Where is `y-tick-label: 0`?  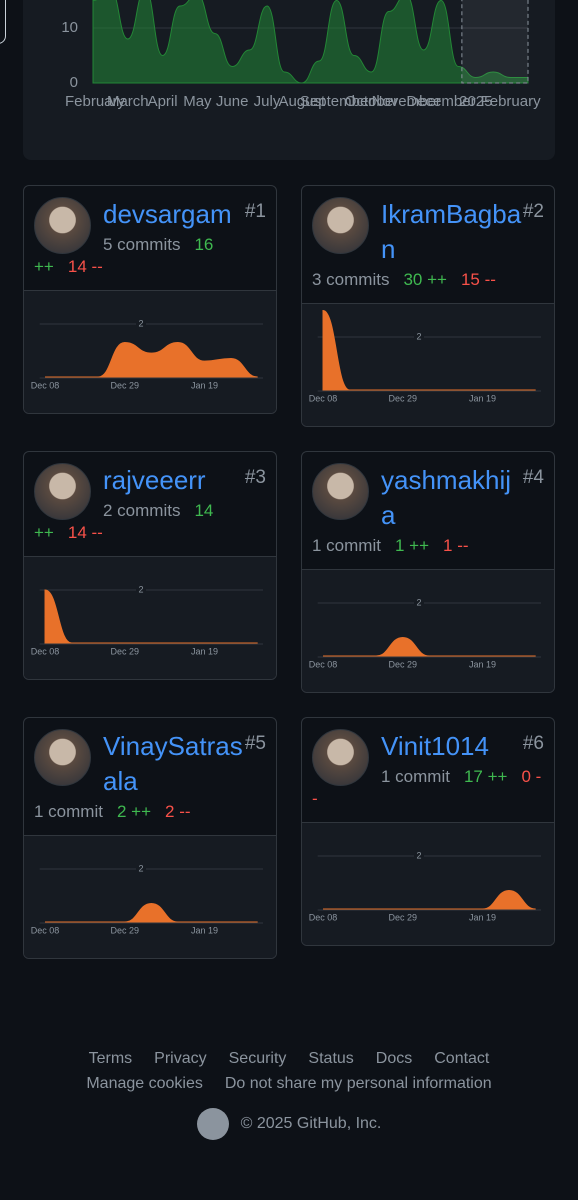
y-tick-label: 0 is located at coordinates (74, 82).